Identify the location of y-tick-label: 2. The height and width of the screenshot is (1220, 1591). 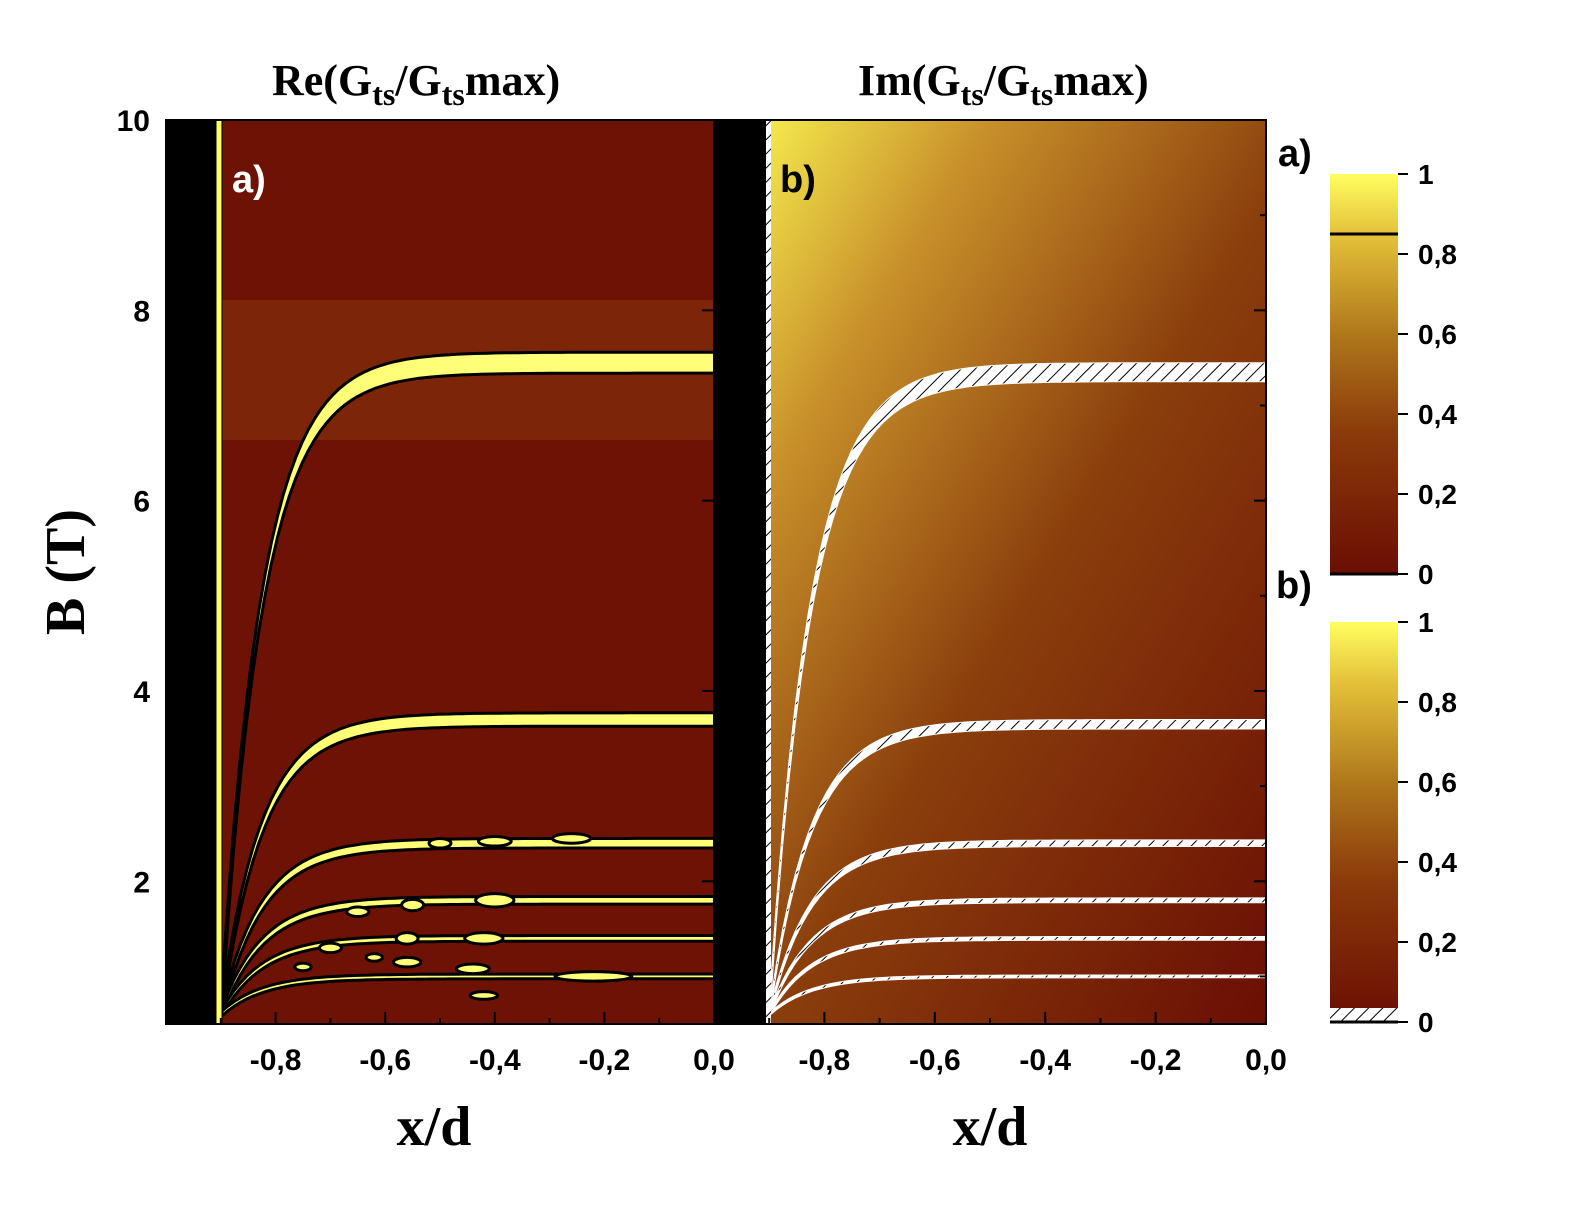
(141, 882).